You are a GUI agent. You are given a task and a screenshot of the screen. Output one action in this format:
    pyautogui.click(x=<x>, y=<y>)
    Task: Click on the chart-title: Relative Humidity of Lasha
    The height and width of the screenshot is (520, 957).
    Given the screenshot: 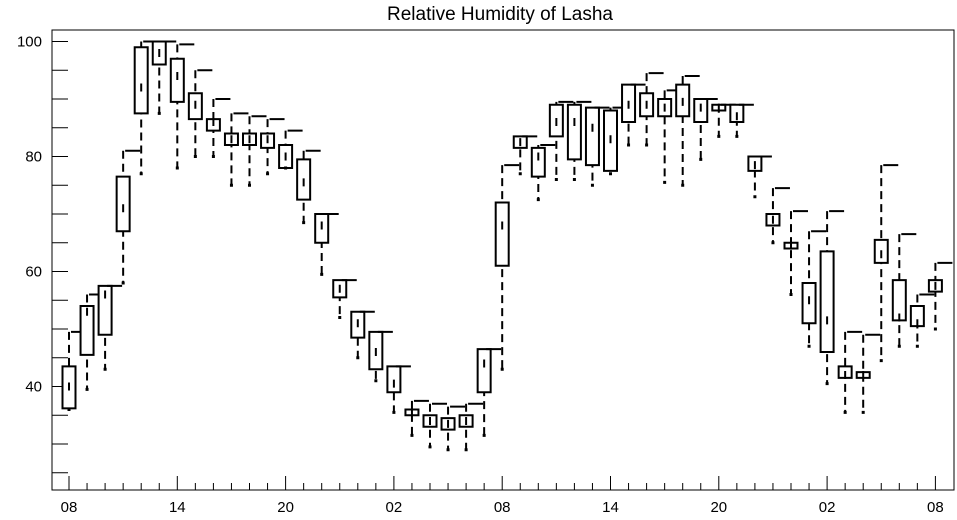 What is the action you would take?
    pyautogui.click(x=500, y=14)
    